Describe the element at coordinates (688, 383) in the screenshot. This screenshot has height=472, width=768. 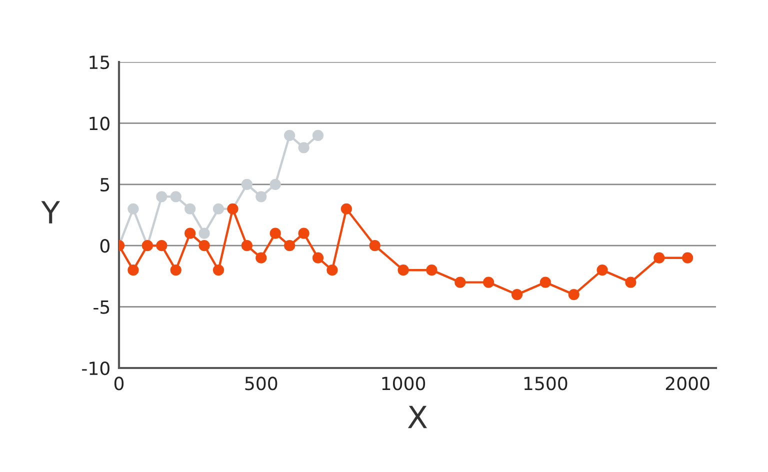
I see `x-tick-label: 2000` at that location.